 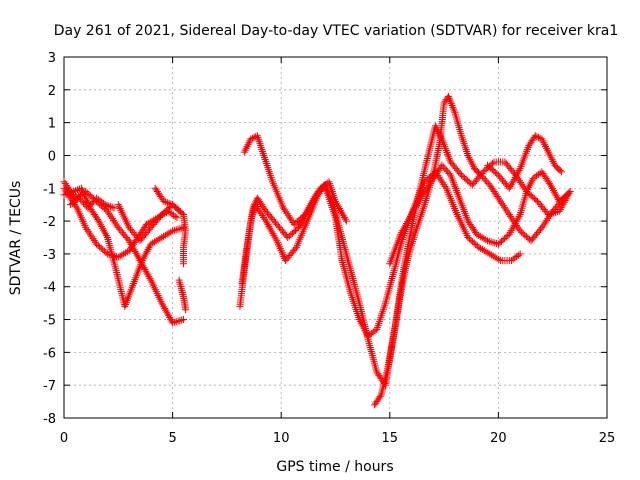 What do you see at coordinates (64, 438) in the screenshot?
I see `x-tick-label: 0` at bounding box center [64, 438].